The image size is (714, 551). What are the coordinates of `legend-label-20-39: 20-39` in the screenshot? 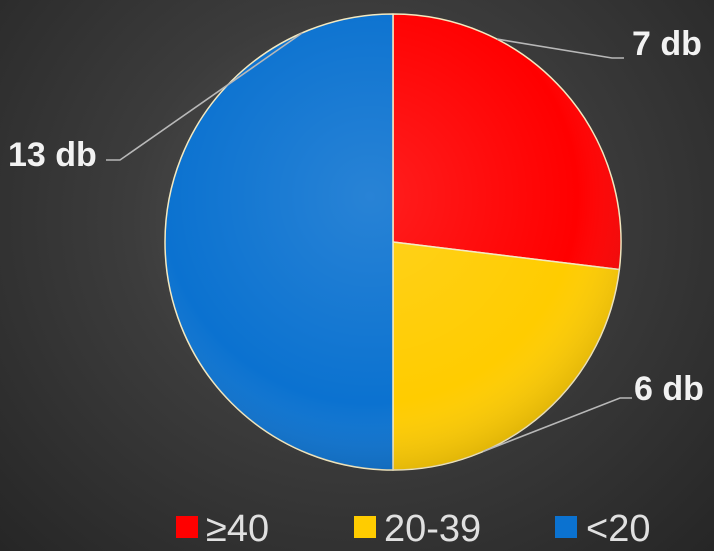 It's located at (432, 529).